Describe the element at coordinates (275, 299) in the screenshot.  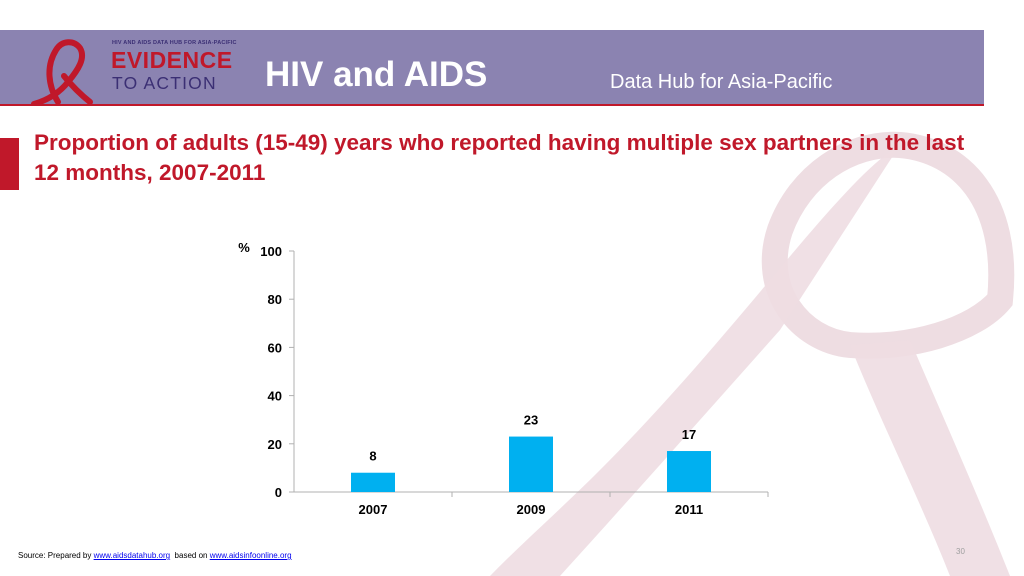
I see `y-tick-label: 80` at that location.